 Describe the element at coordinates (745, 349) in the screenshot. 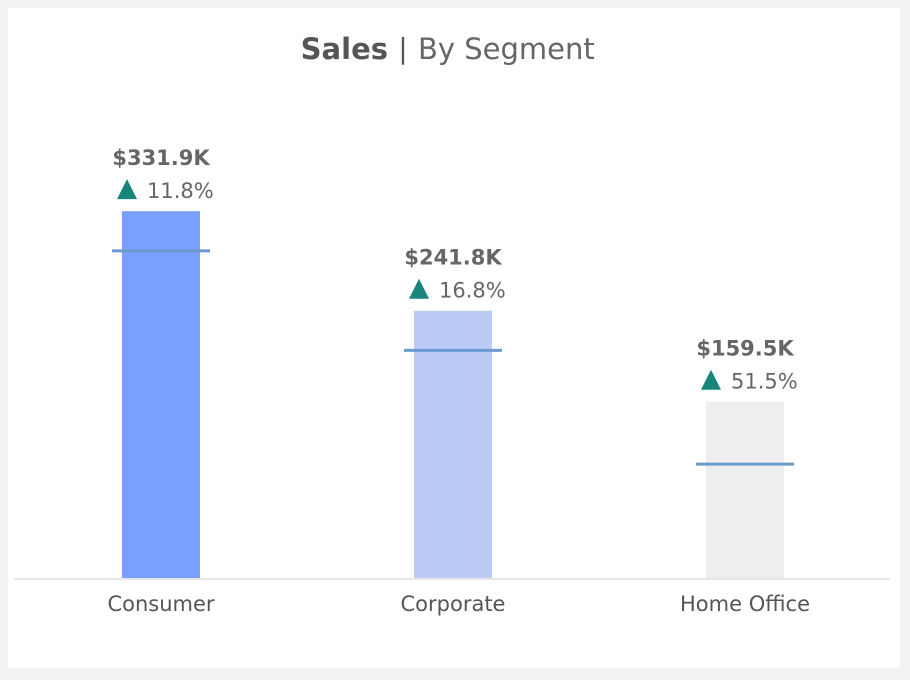

I see `value-label: $159.5K` at that location.